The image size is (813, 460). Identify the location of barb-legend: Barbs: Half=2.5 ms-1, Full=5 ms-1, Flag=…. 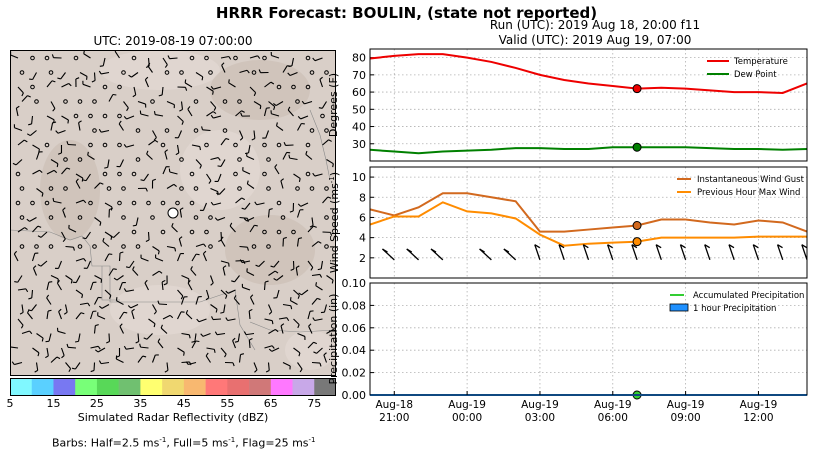
(184, 443).